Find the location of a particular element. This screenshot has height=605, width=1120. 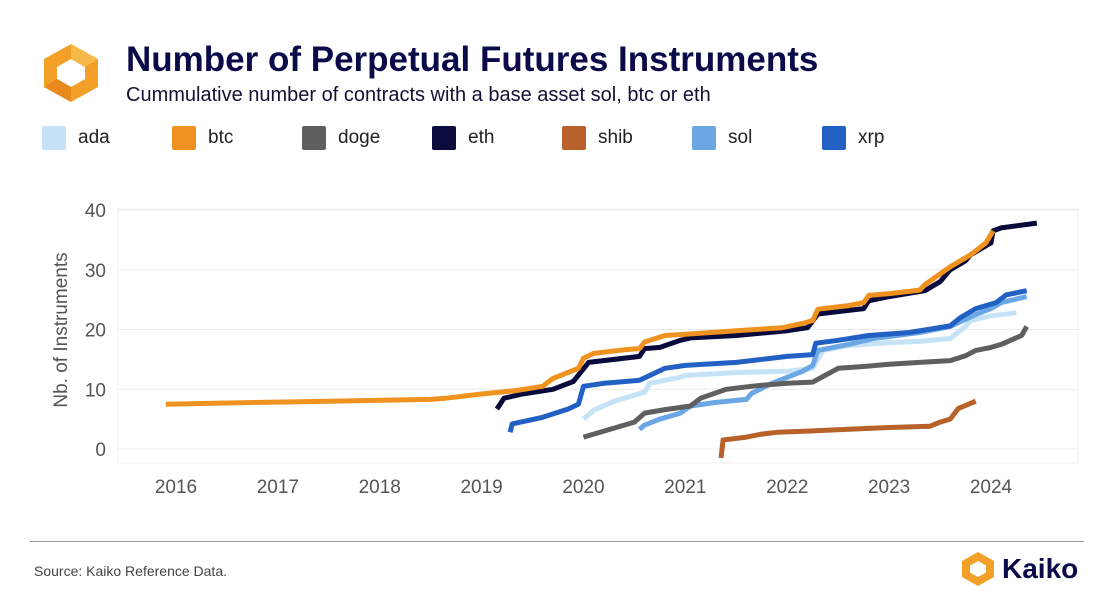

y-tick-label: 20 is located at coordinates (95, 331).